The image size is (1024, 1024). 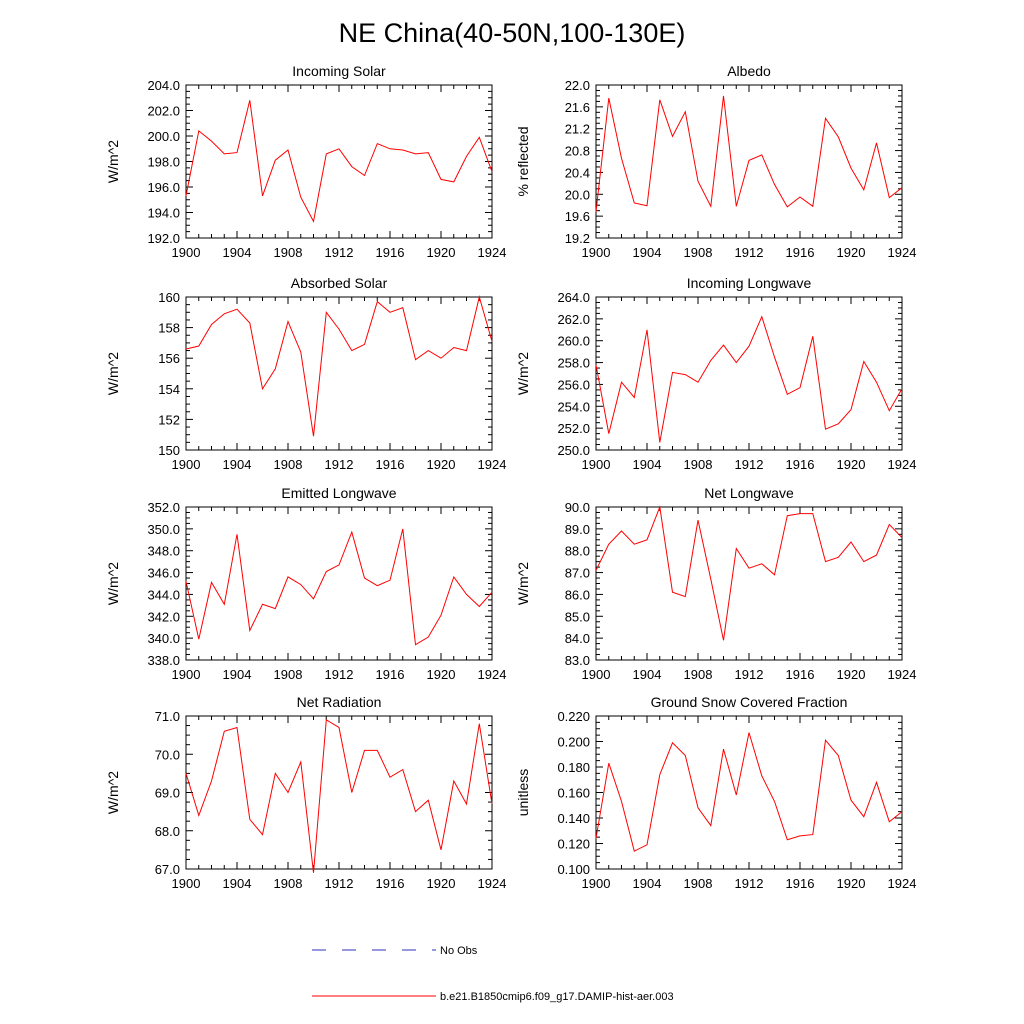 What do you see at coordinates (573, 428) in the screenshot?
I see `y-tick-label: 252.0` at bounding box center [573, 428].